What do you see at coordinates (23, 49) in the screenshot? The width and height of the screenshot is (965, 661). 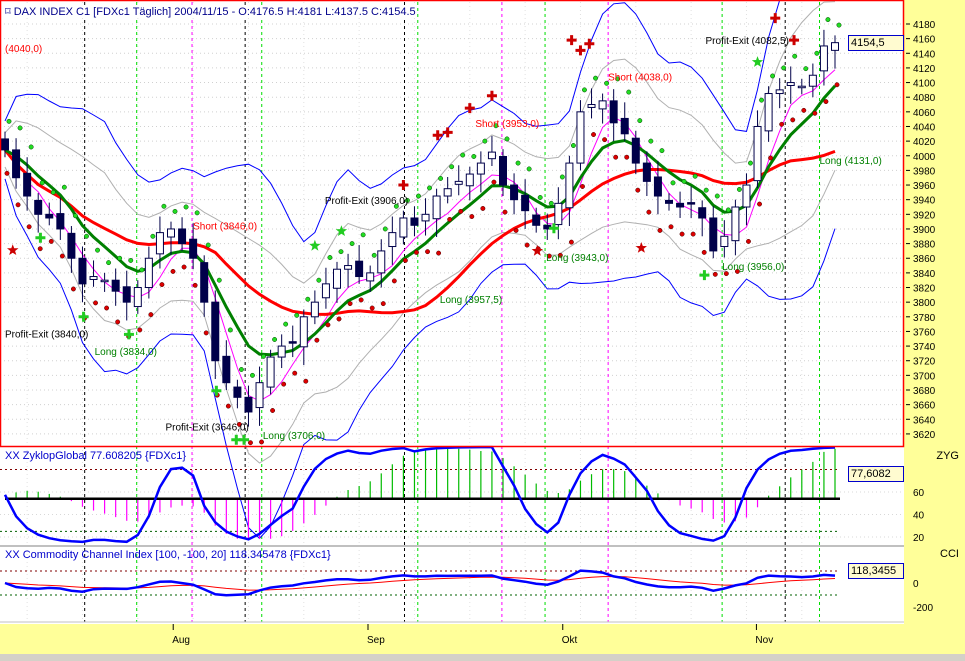 I see `signal-annotation: (4040,0)` at bounding box center [23, 49].